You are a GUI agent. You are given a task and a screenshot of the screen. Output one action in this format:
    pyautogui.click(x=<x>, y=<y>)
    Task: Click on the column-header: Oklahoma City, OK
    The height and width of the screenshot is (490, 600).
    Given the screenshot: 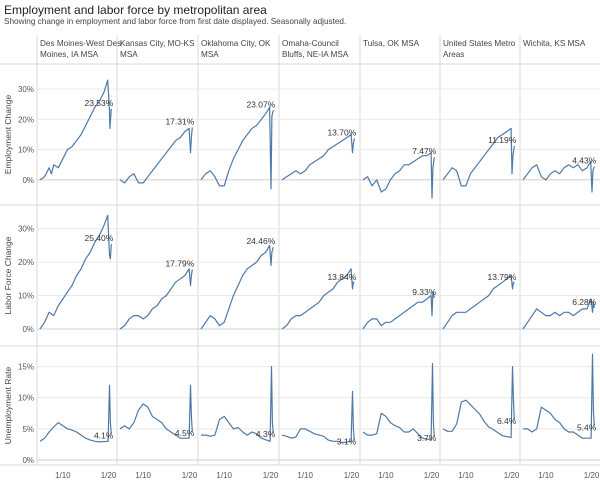 What is the action you would take?
    pyautogui.click(x=236, y=43)
    